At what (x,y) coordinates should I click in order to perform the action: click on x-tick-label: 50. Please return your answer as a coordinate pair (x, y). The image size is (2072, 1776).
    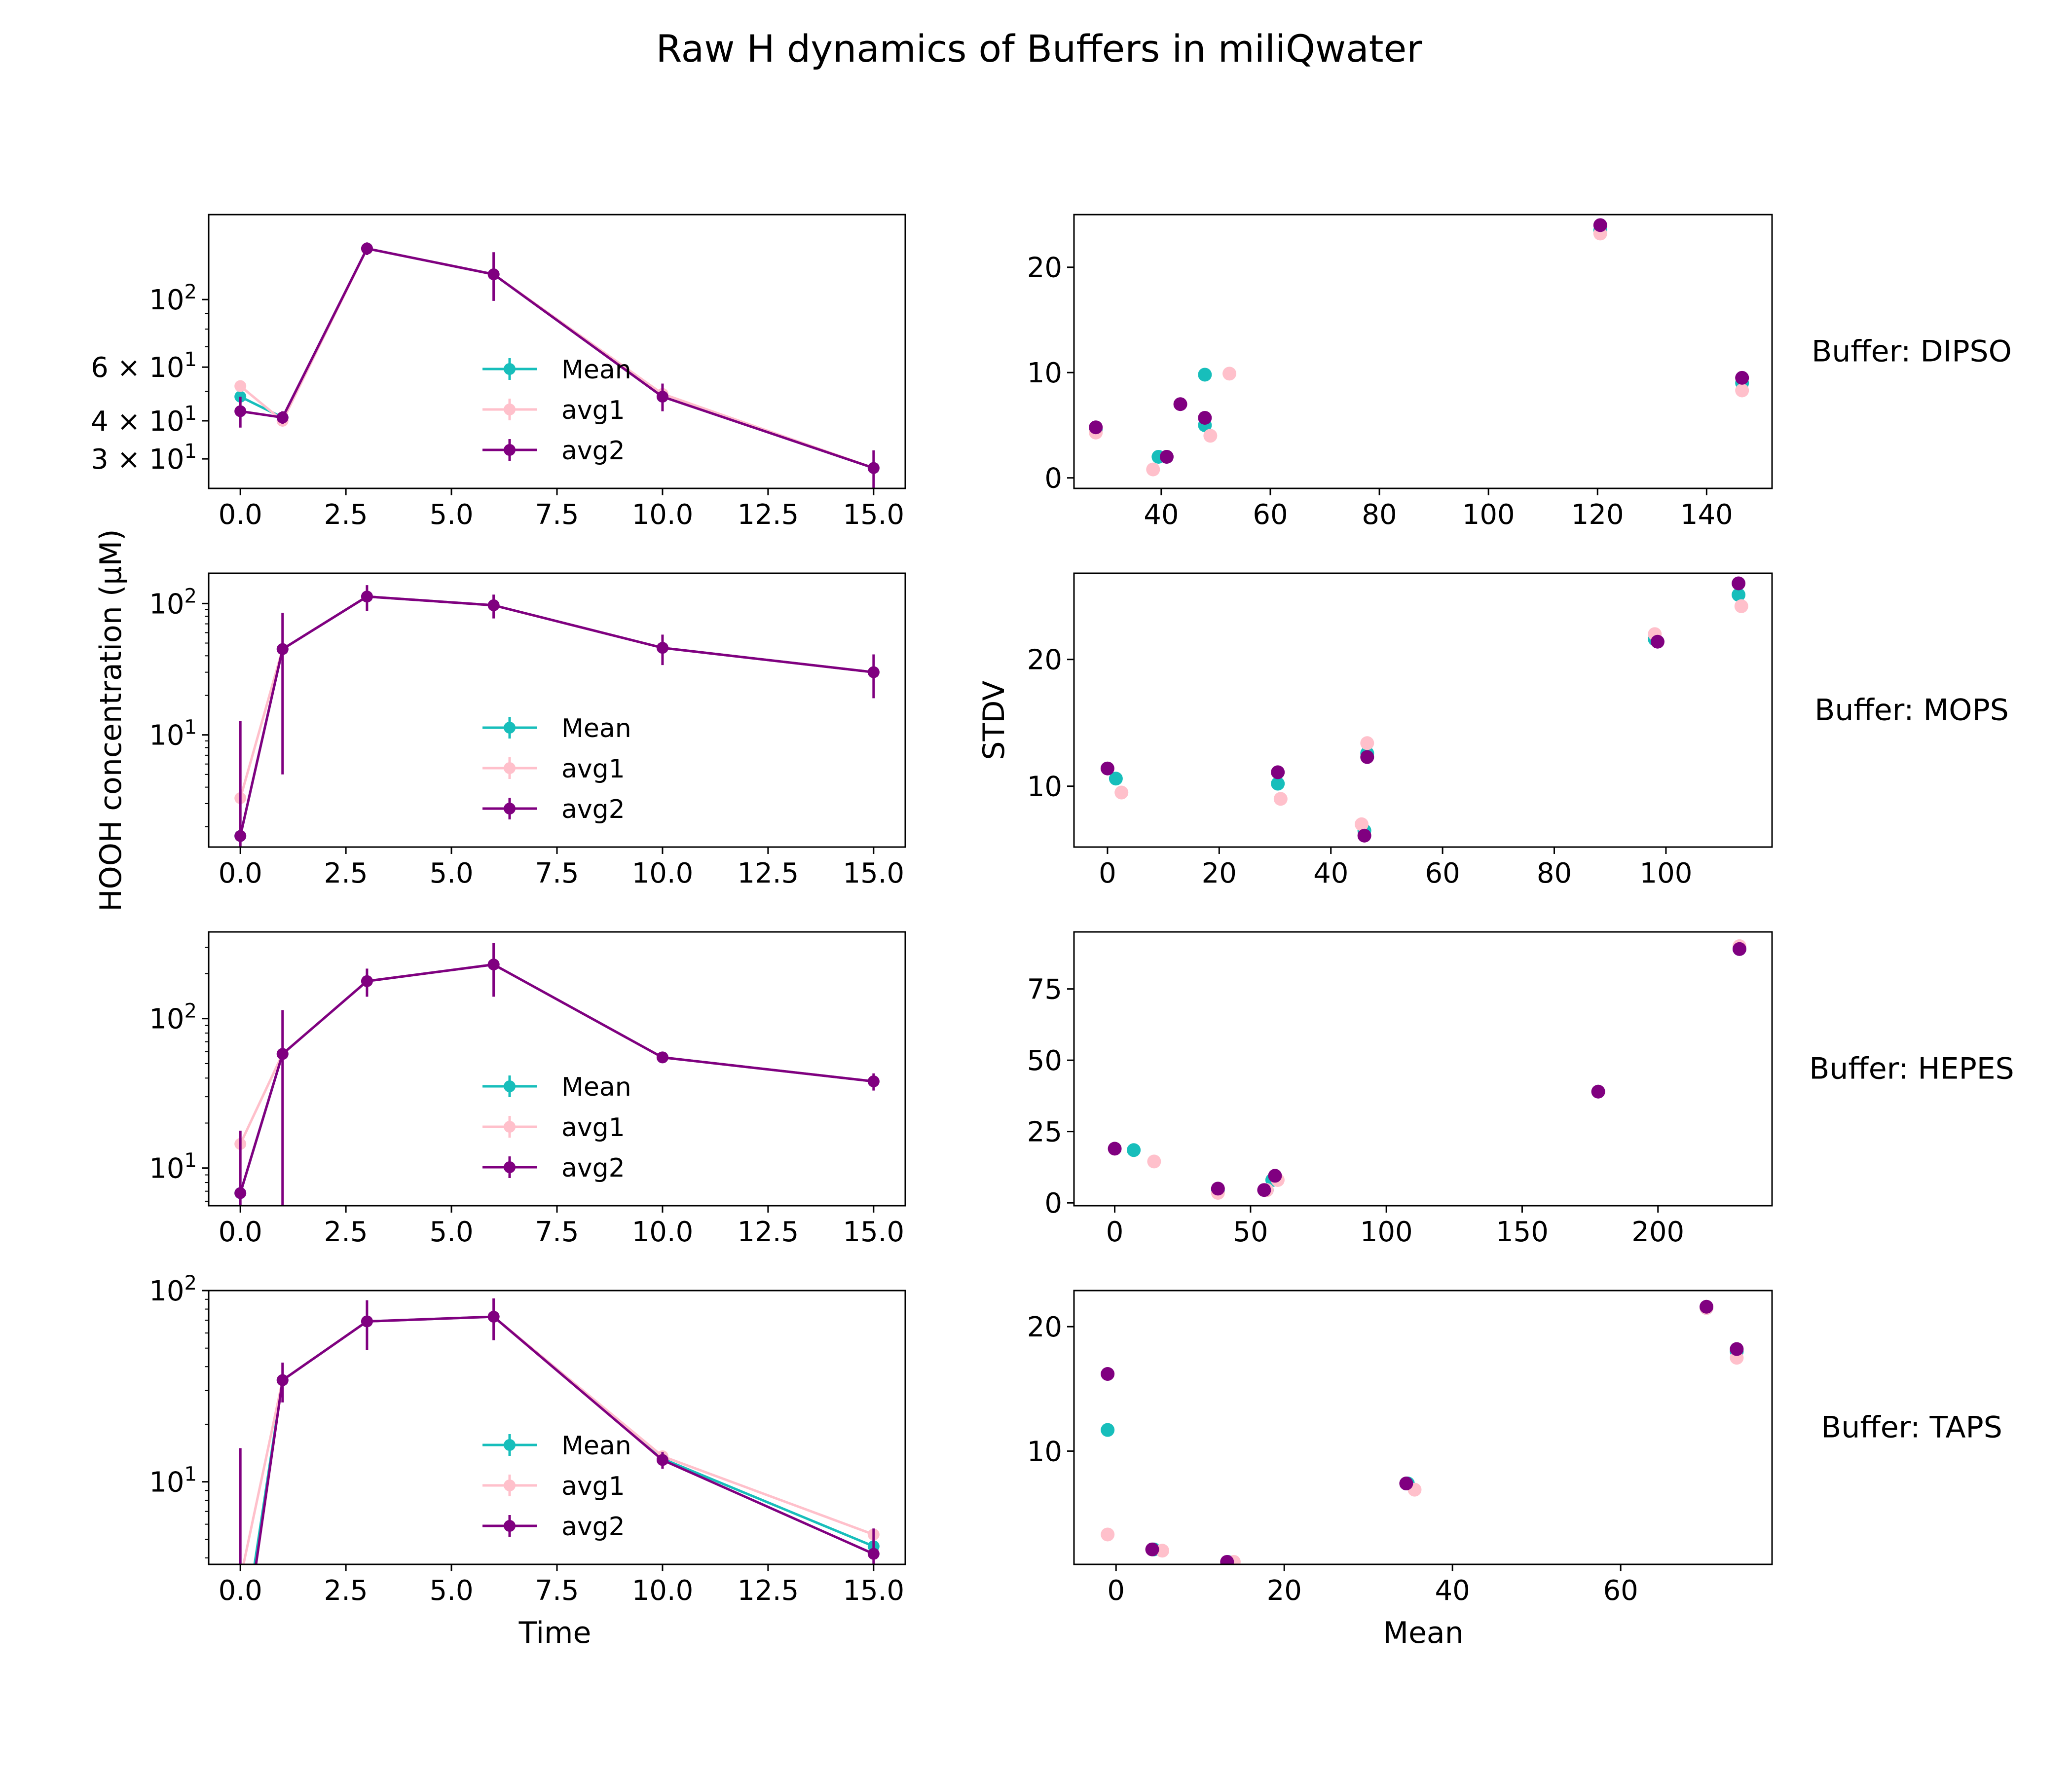
    Looking at the image, I should click on (1251, 1232).